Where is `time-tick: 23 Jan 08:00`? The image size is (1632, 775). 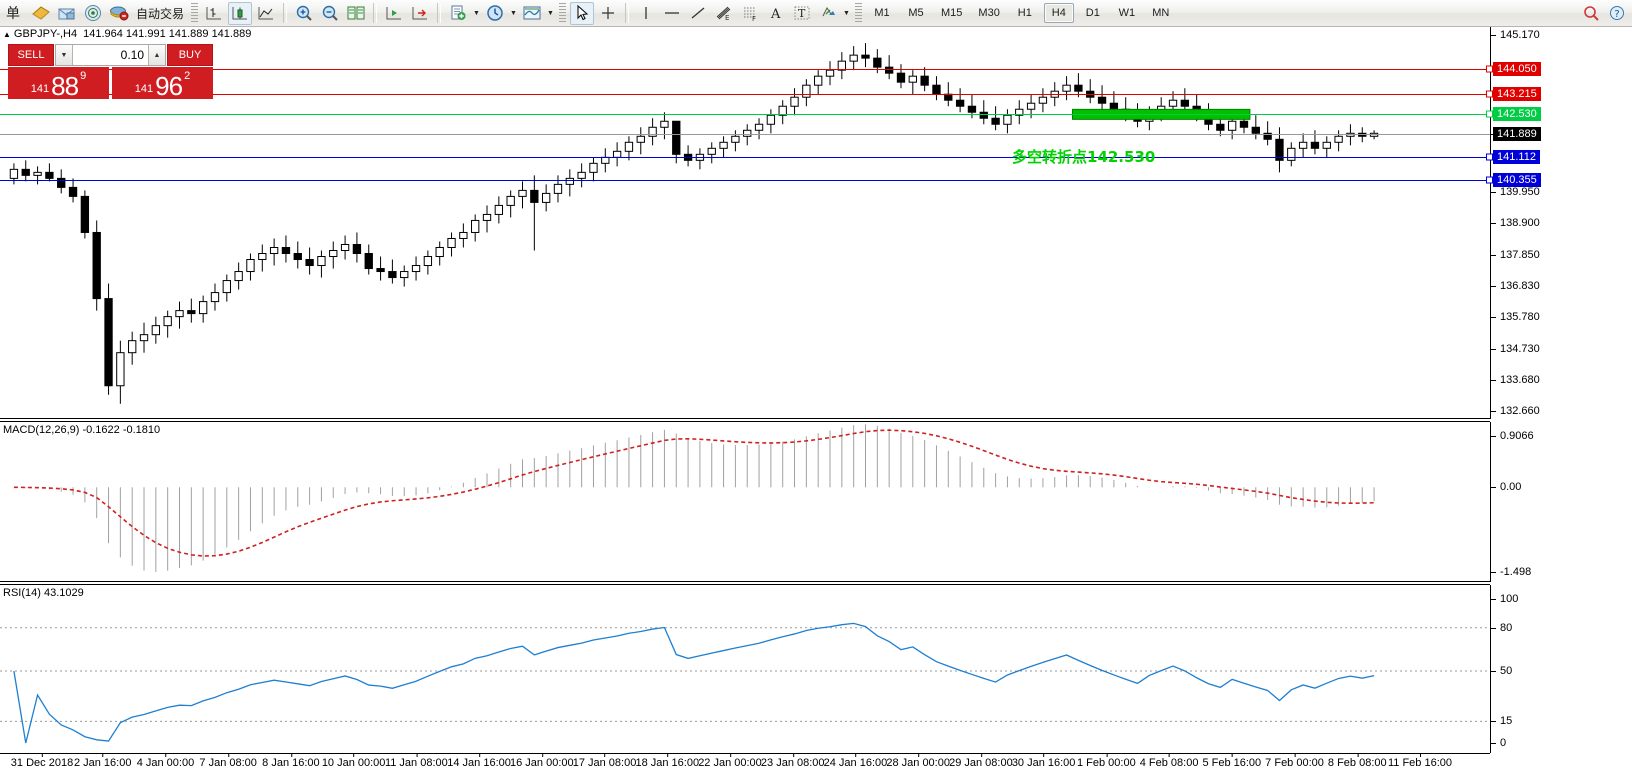 time-tick: 23 Jan 08:00 is located at coordinates (792, 761).